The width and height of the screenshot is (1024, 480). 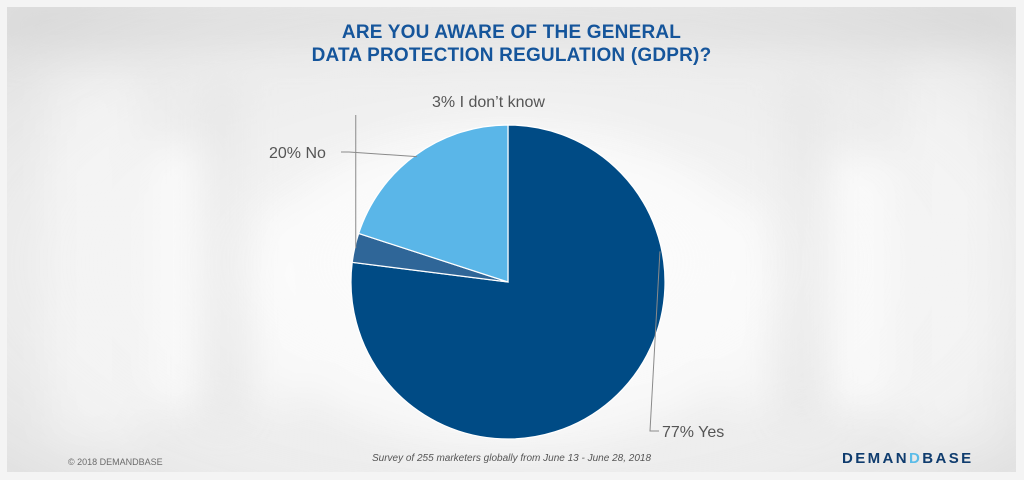 I want to click on copyright-text: © 2018 DEMANDBASE, so click(x=115, y=462).